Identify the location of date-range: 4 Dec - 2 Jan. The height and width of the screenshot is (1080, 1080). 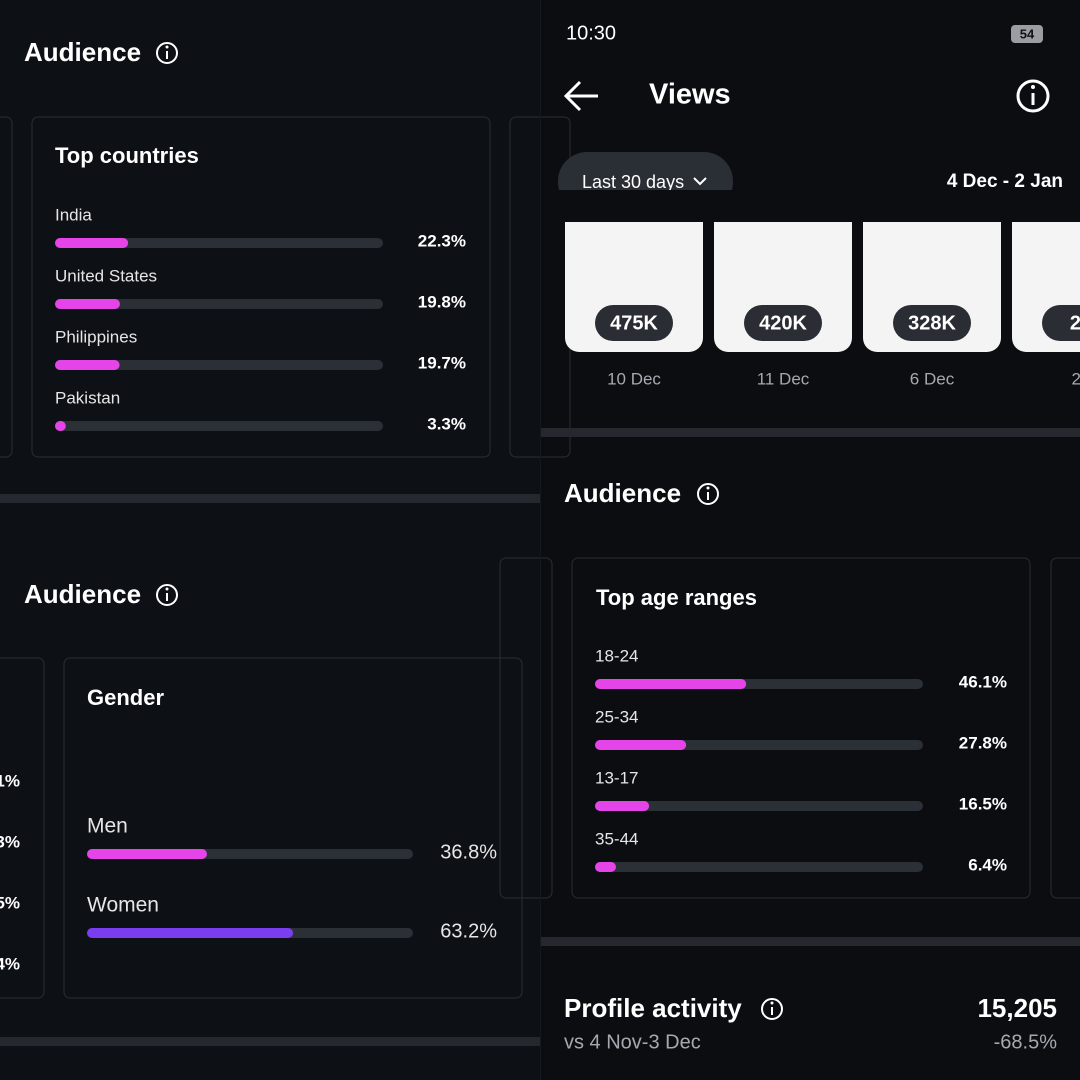
(1005, 181).